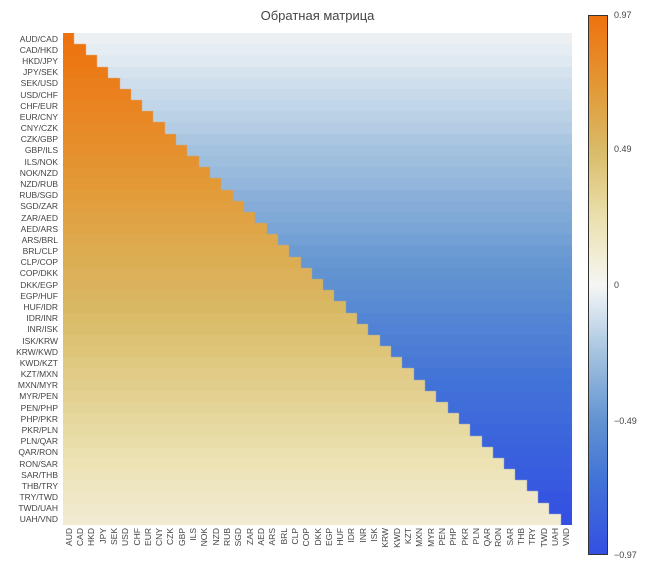  What do you see at coordinates (532, 536) in the screenshot?
I see `x-tick-label: TRY` at bounding box center [532, 536].